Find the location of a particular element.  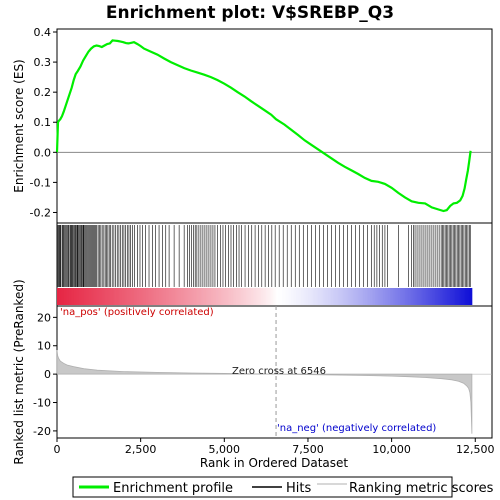

es-ytick-label: 0.0 is located at coordinates (43, 152).